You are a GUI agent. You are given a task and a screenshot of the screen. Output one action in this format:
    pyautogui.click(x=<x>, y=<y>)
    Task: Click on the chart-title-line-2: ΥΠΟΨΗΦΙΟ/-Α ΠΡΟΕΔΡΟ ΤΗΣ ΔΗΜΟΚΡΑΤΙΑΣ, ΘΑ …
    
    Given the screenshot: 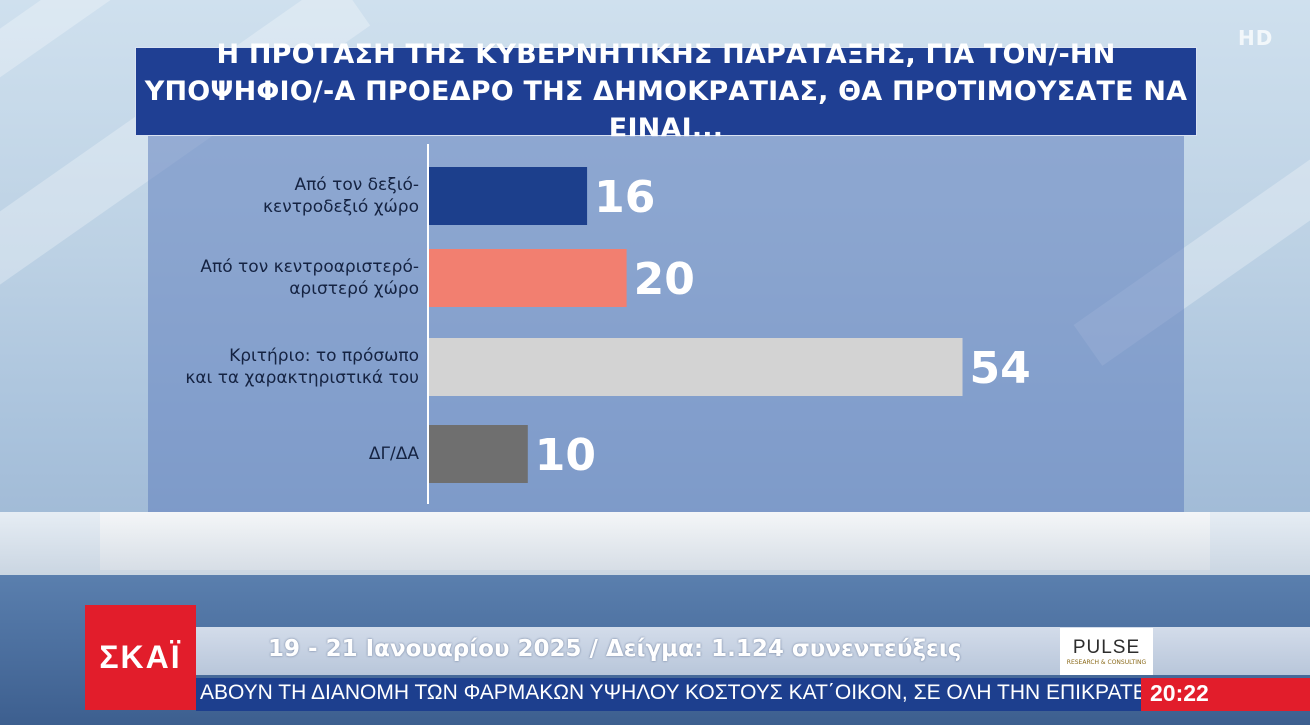 What is the action you would take?
    pyautogui.click(x=666, y=110)
    